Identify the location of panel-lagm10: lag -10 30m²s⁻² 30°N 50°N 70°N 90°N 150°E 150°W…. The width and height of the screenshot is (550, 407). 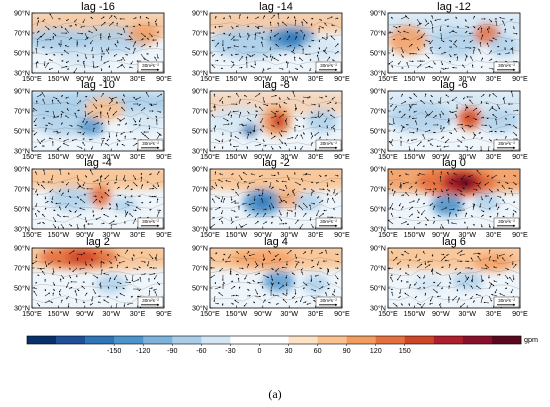
(93, 120).